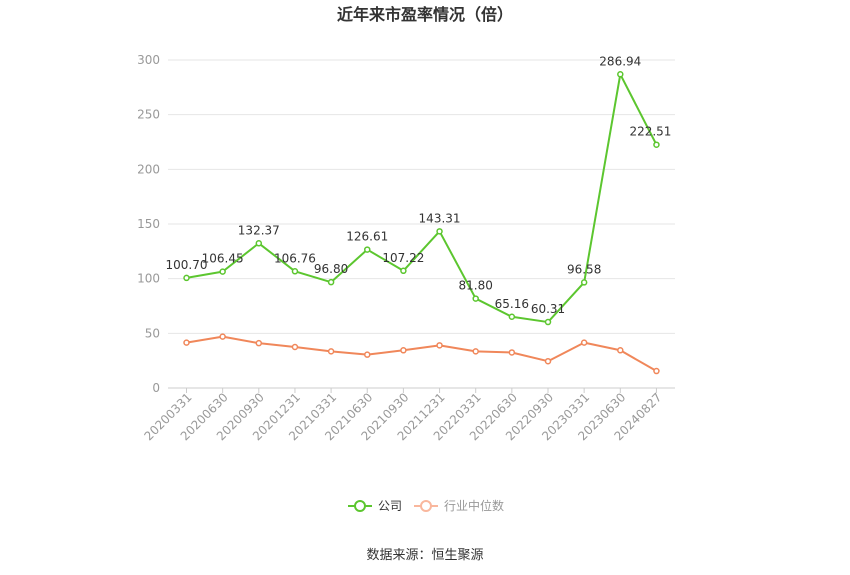 Image resolution: width=850 pixels, height=575 pixels. I want to click on y-tick-label: 300, so click(148, 60).